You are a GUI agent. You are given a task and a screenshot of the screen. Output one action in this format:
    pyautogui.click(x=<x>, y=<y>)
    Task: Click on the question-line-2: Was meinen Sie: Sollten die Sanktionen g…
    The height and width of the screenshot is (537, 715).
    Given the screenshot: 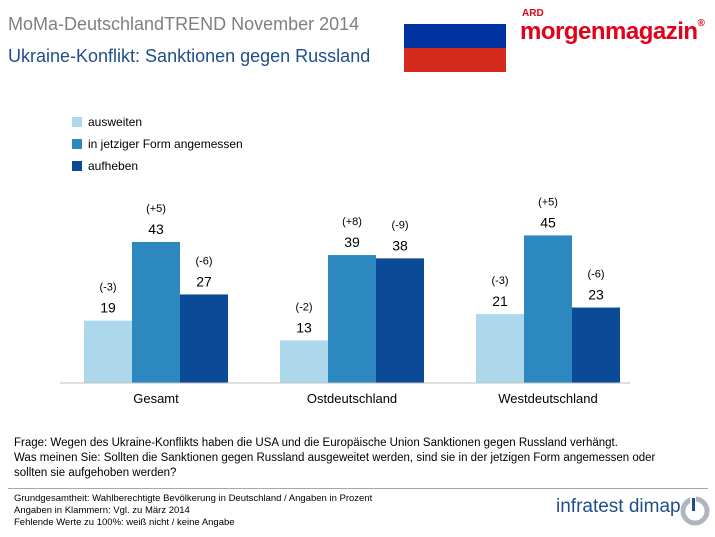 What is the action you would take?
    pyautogui.click(x=335, y=458)
    